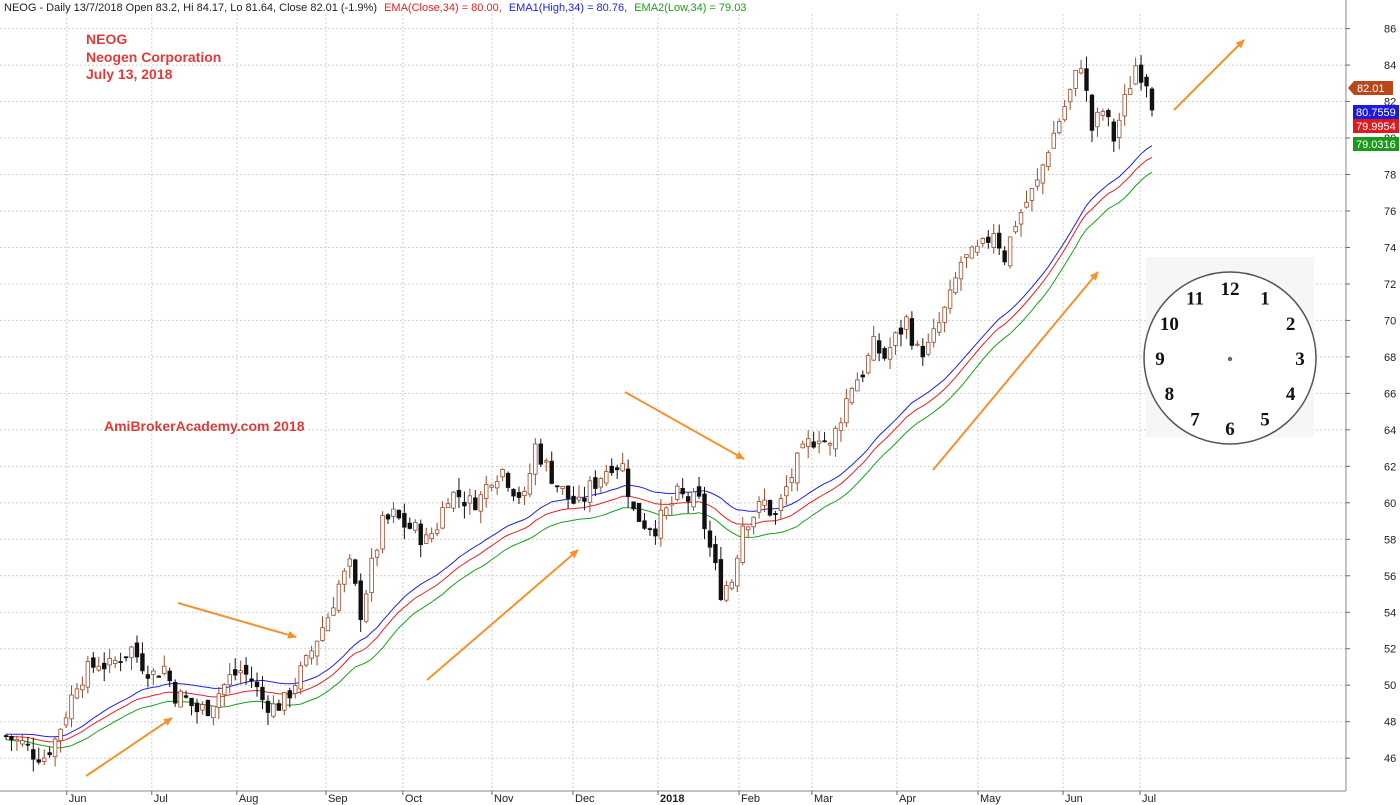  What do you see at coordinates (1170, 394) in the screenshot?
I see `clock-number: 8` at bounding box center [1170, 394].